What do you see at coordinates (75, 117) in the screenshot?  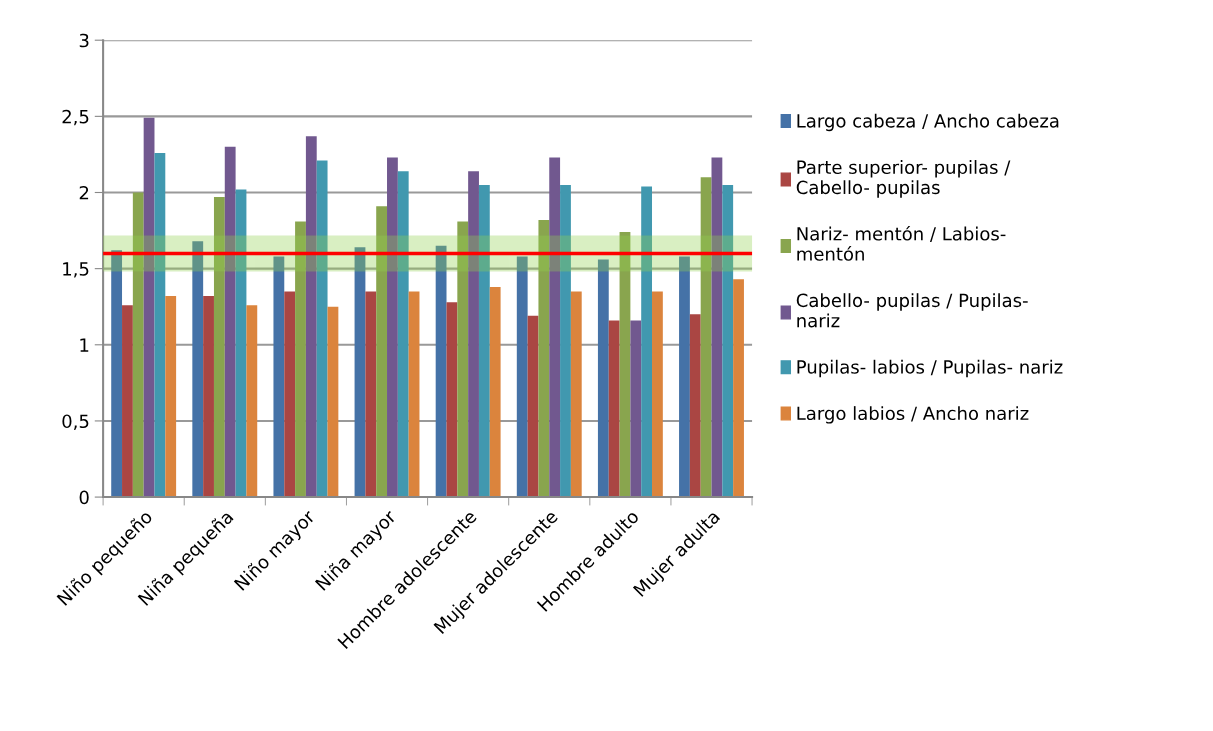 I see `y-tick-label: 2,5` at bounding box center [75, 117].